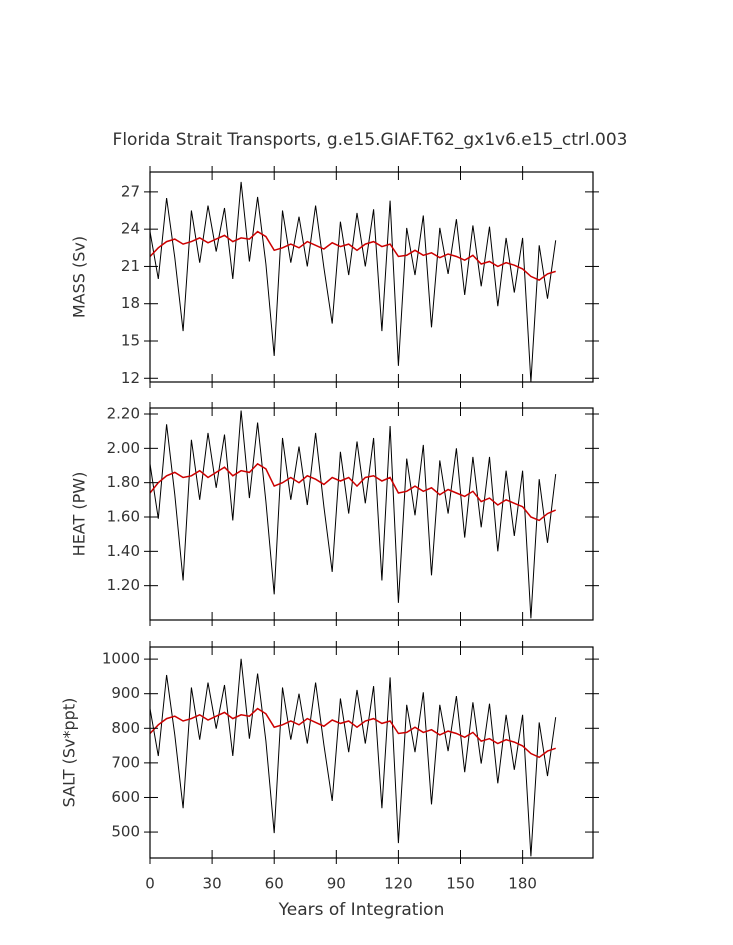  I want to click on y-tick-label: 700, so click(125, 762).